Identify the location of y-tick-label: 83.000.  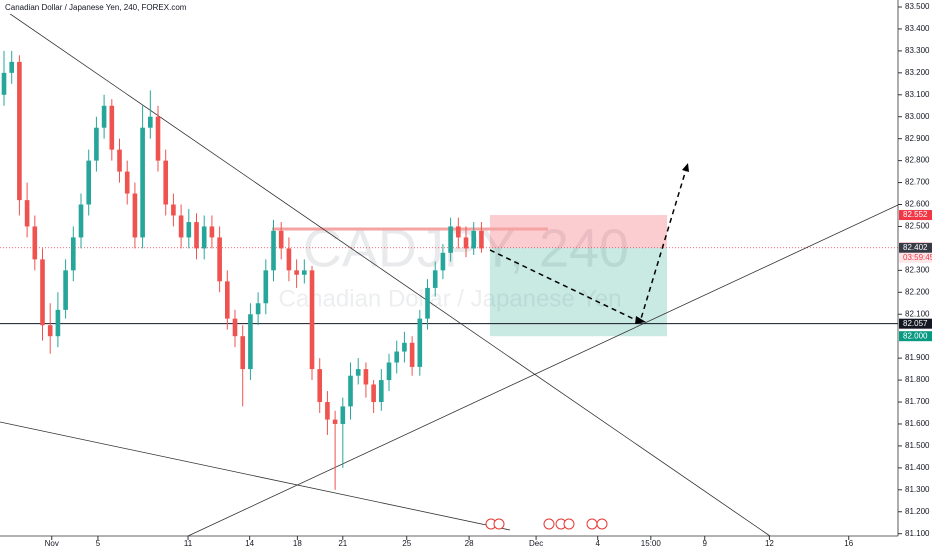
(917, 116).